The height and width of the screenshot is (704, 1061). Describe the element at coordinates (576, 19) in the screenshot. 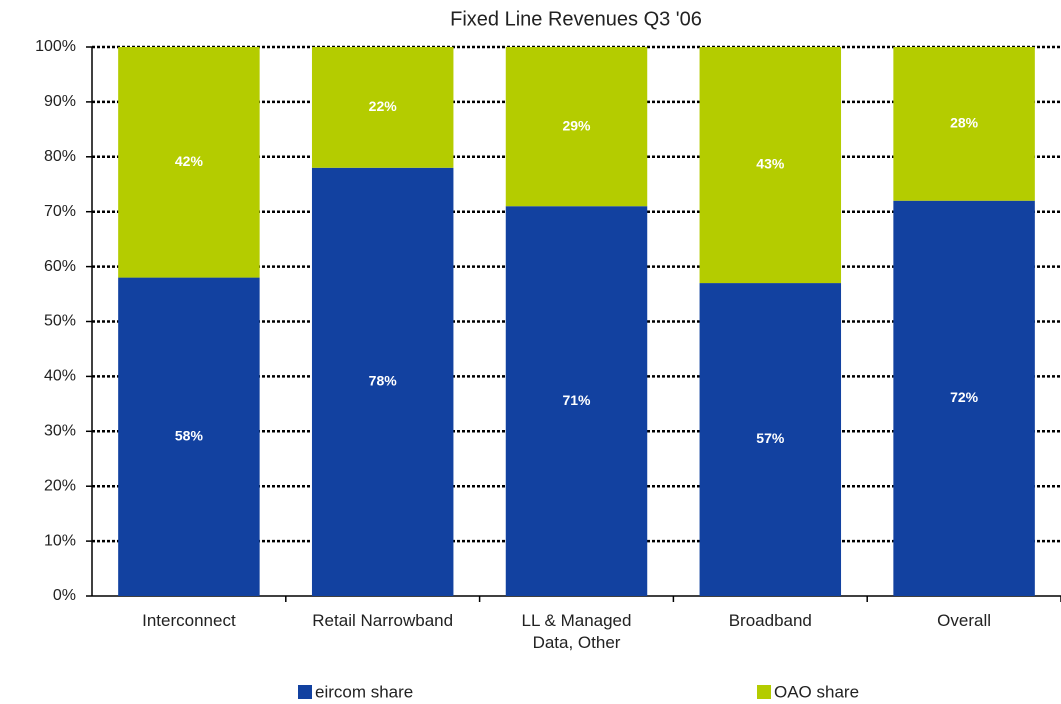

I see `chart-title: Fixed Line Revenues Q3 '06` at that location.